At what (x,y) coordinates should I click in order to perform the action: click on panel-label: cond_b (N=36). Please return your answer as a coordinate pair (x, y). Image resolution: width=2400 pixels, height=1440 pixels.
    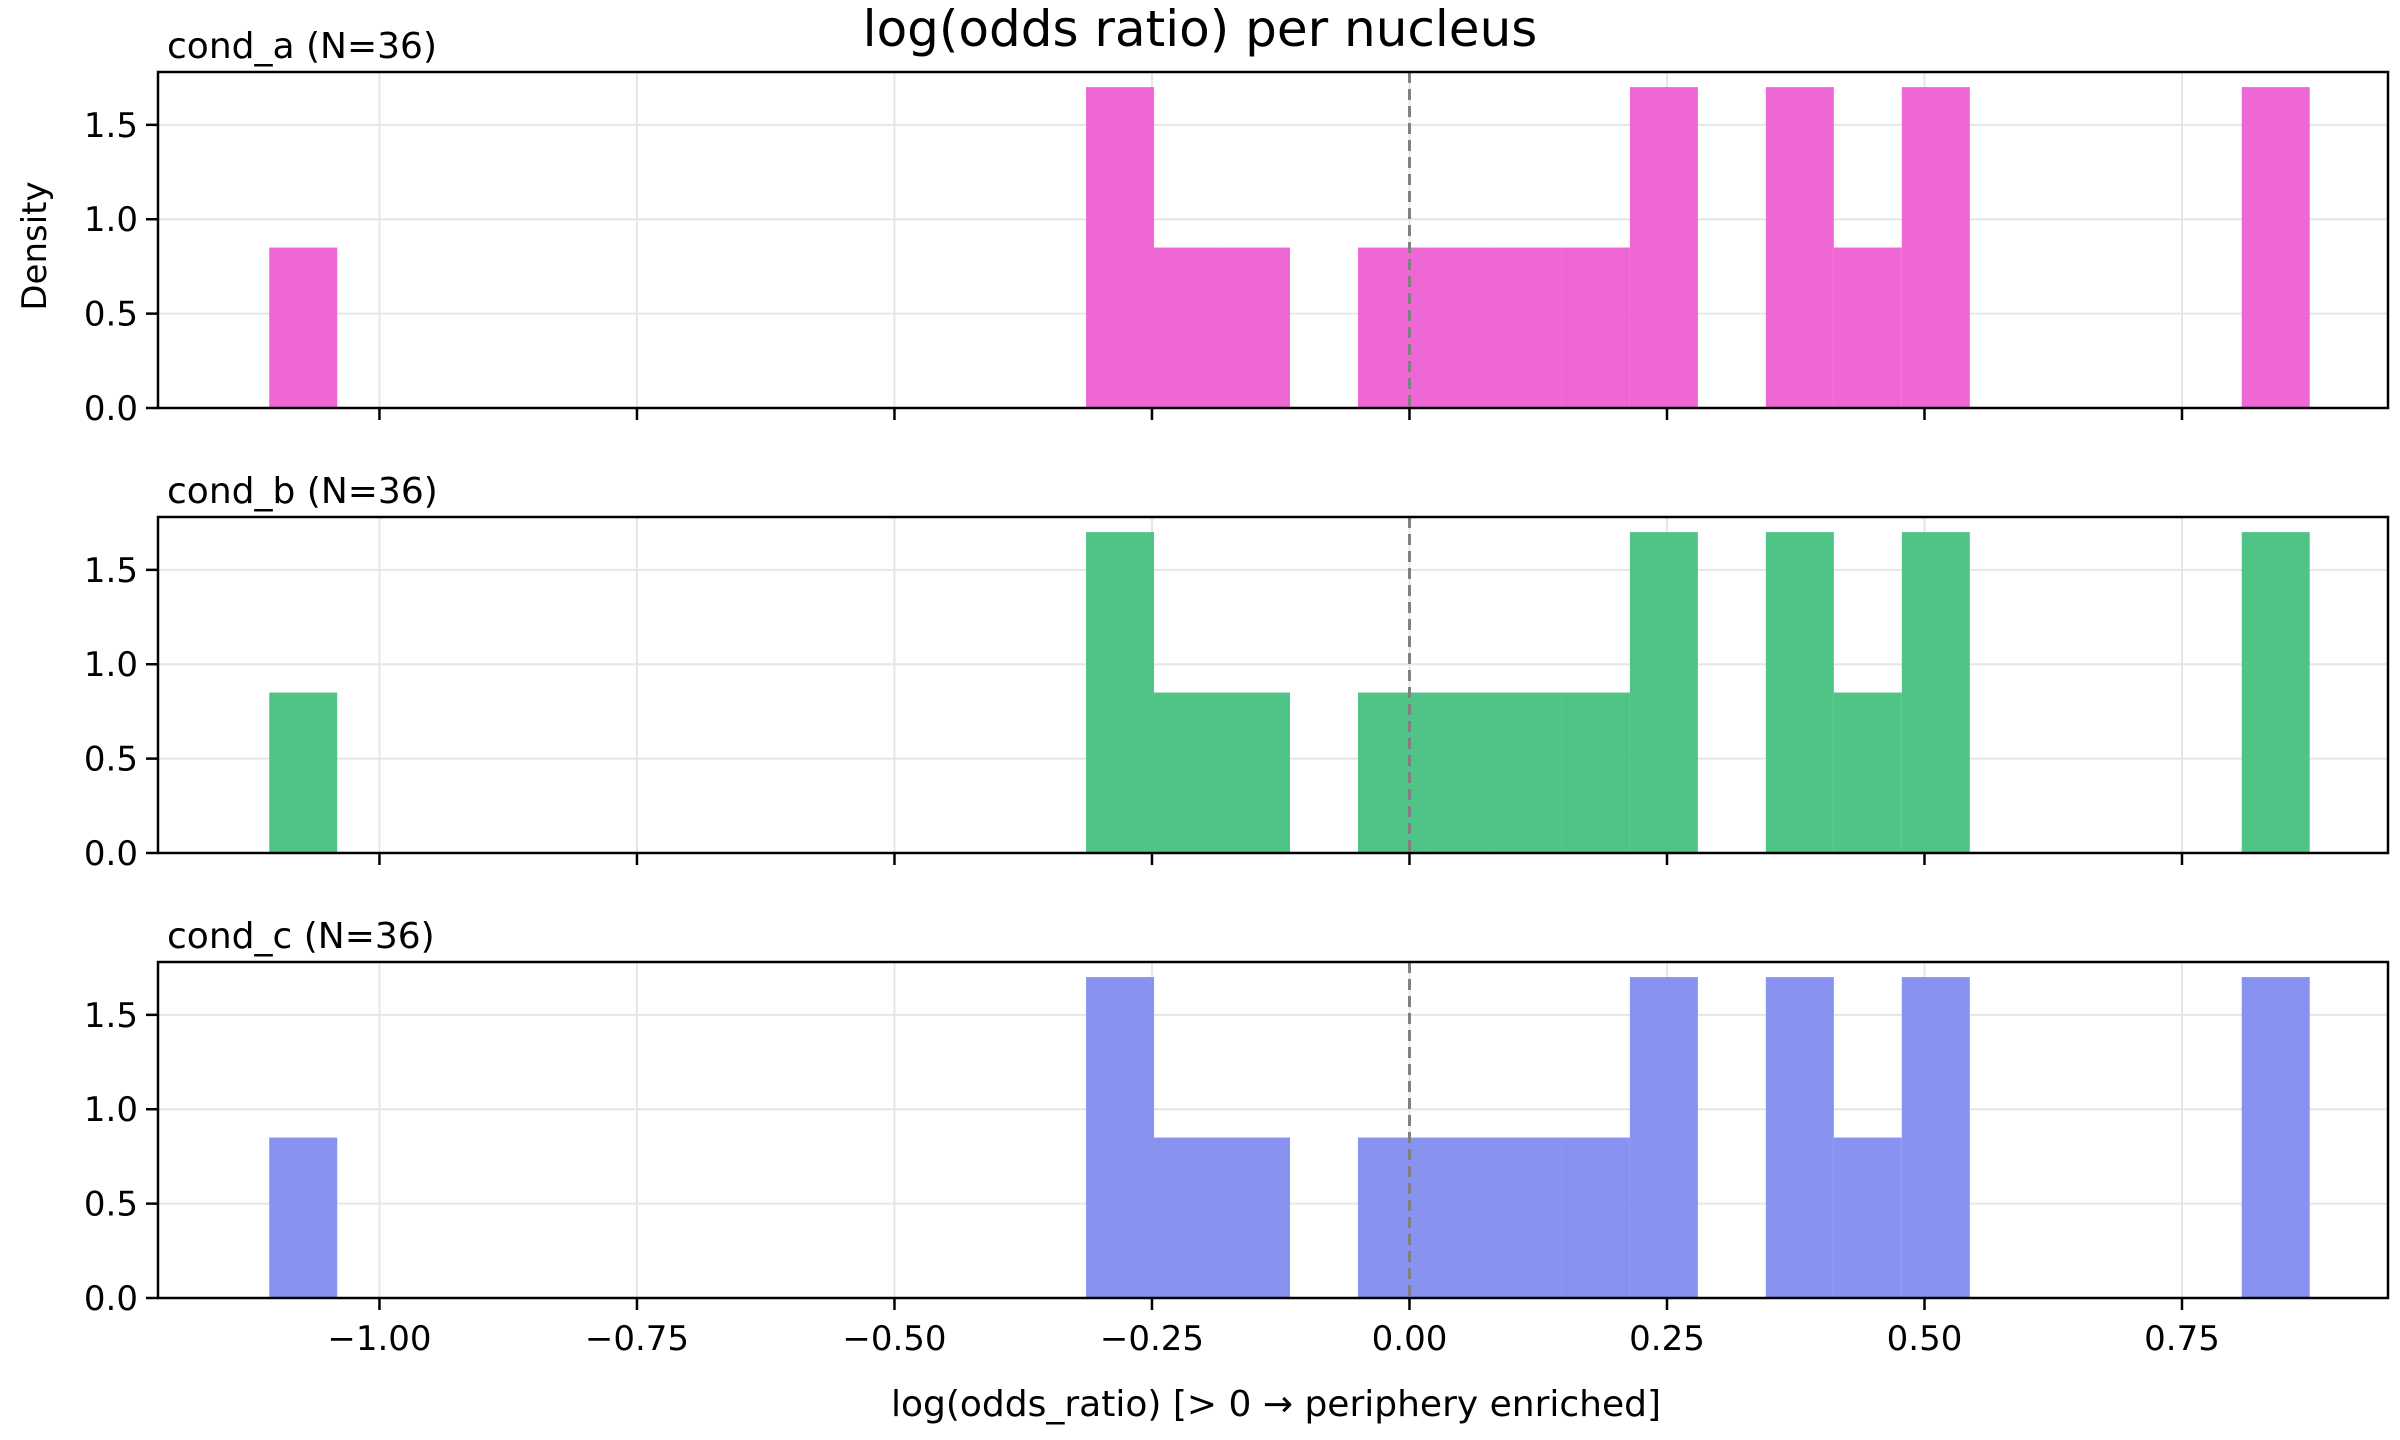
    Looking at the image, I should click on (302, 491).